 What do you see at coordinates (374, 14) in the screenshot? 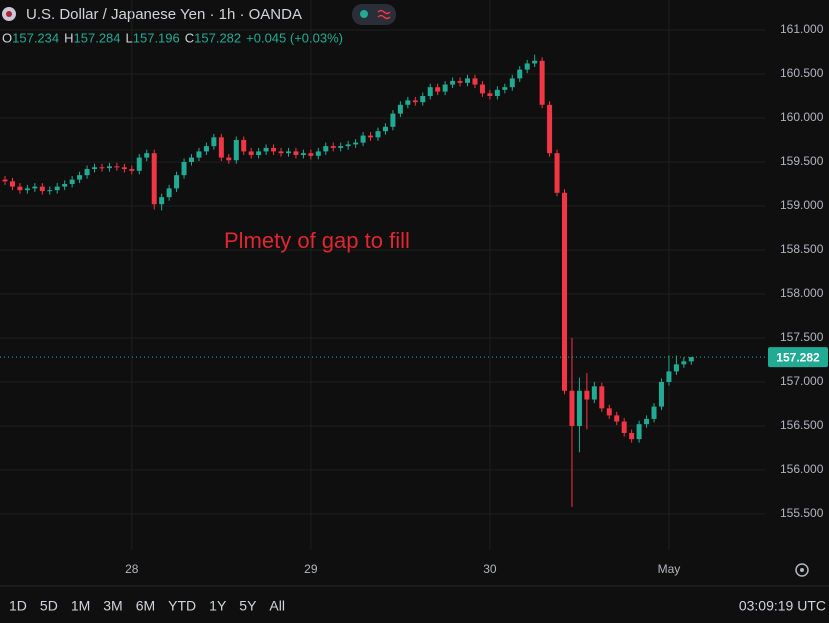
I see `status-pill` at bounding box center [374, 14].